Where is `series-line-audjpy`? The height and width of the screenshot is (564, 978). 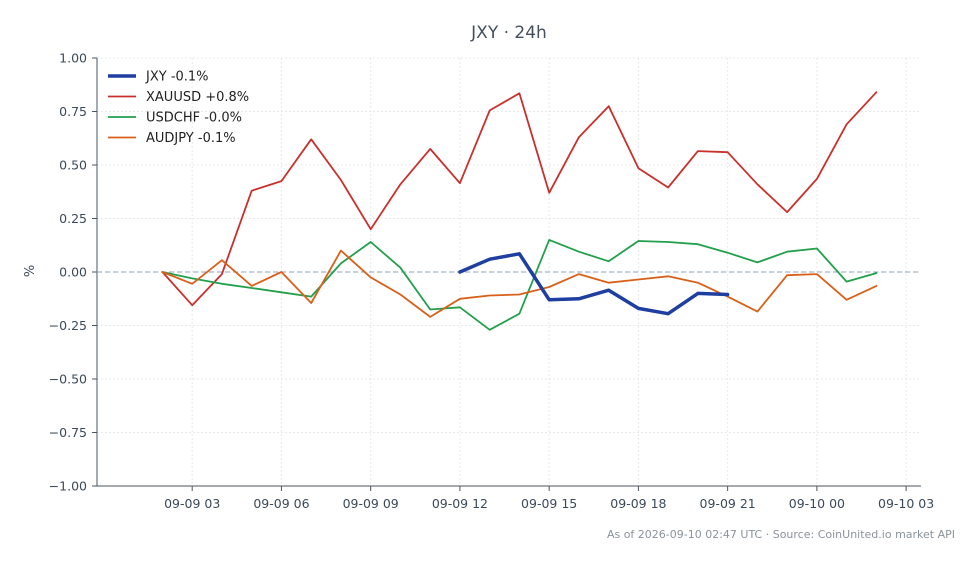 series-line-audjpy is located at coordinates (519, 283).